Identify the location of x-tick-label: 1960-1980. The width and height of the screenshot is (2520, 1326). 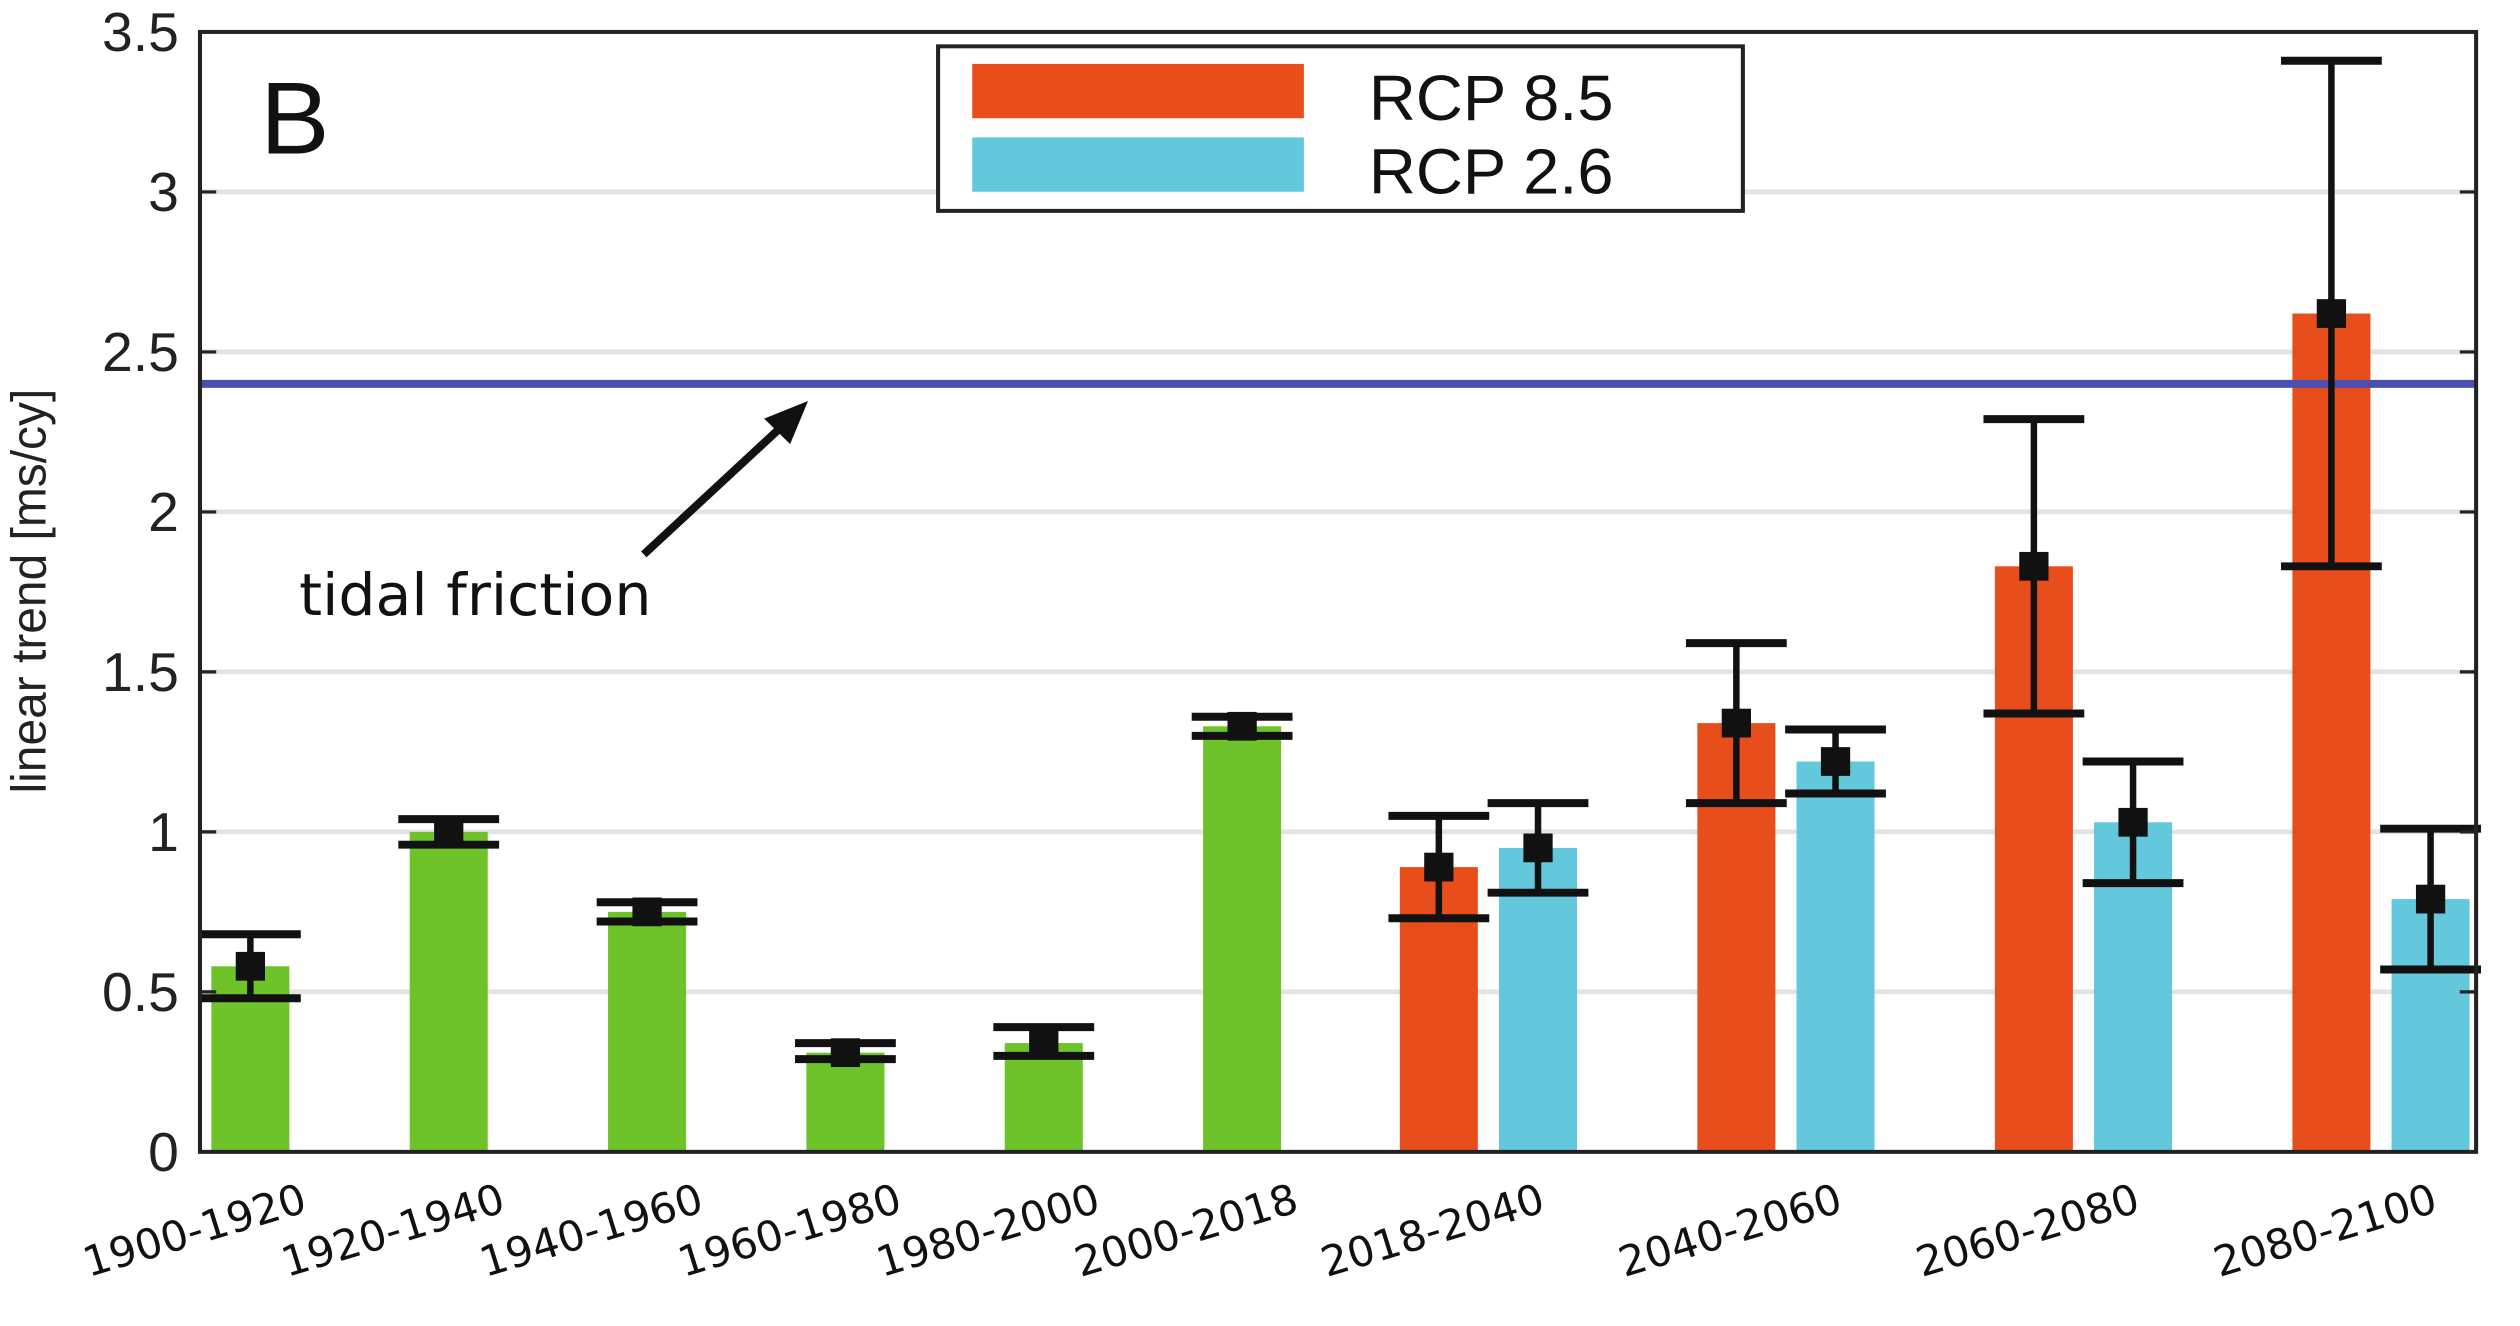
(789, 1230).